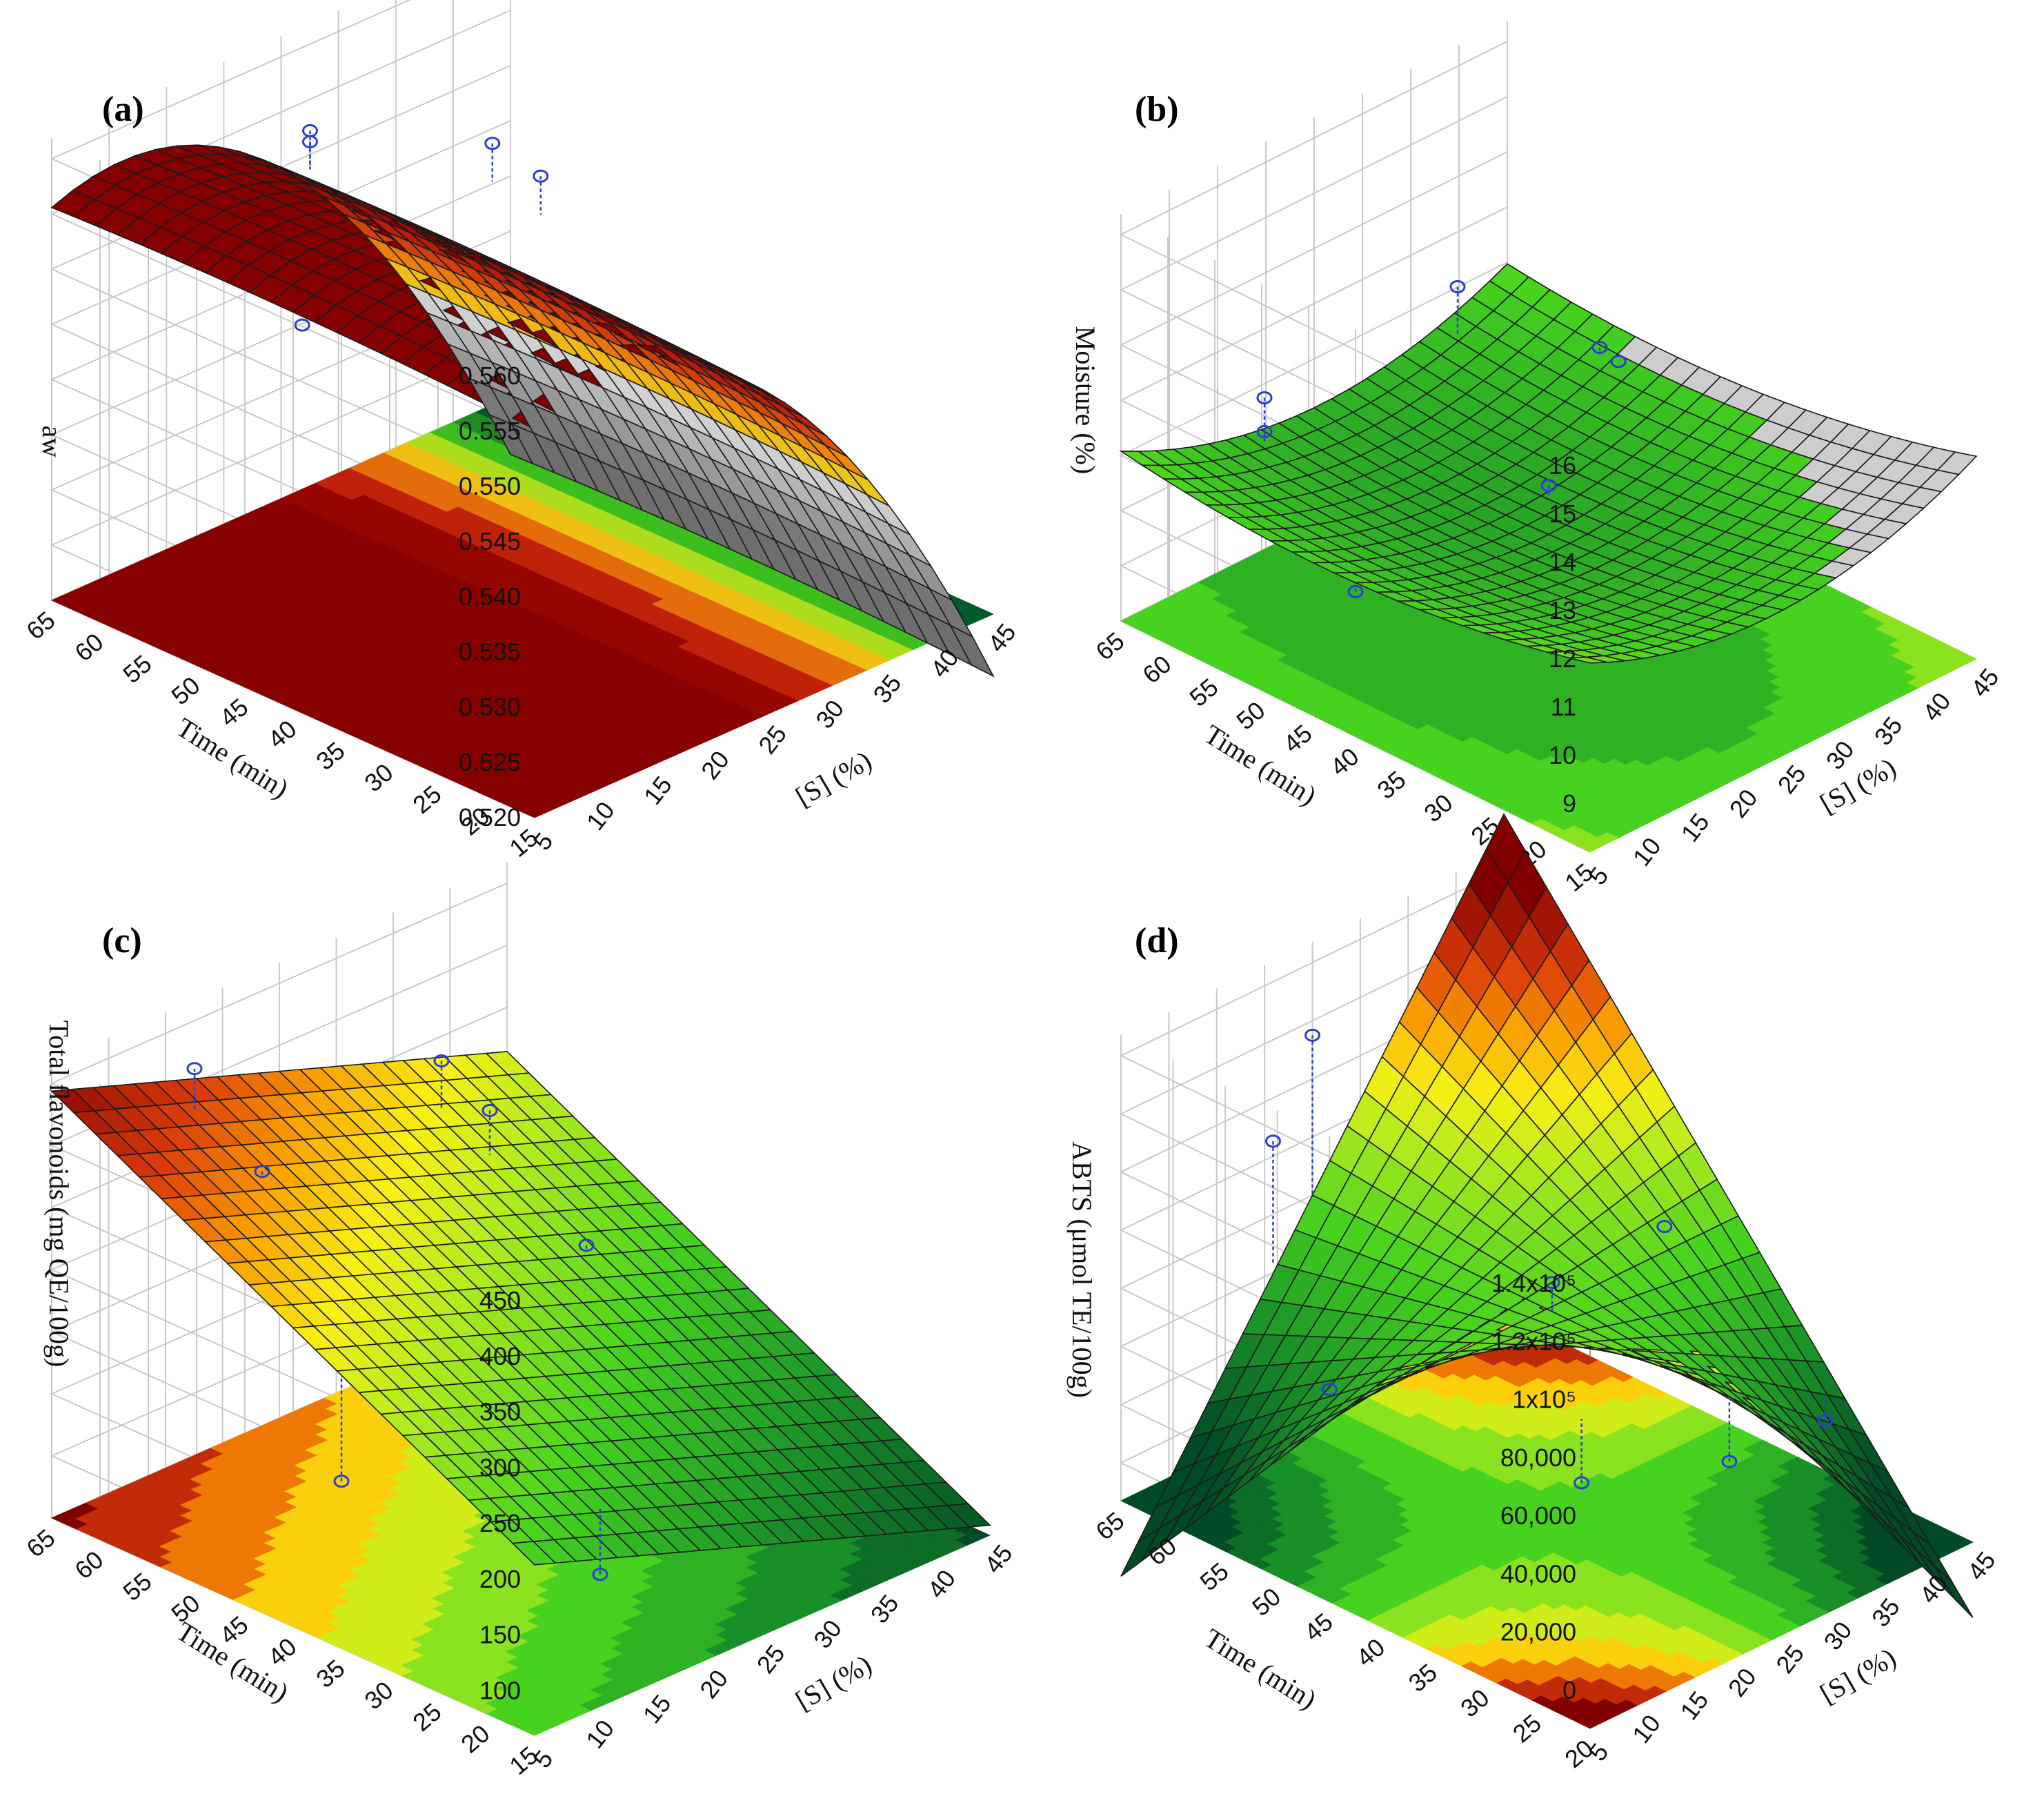  I want to click on panel-label: (b), so click(1157, 109).